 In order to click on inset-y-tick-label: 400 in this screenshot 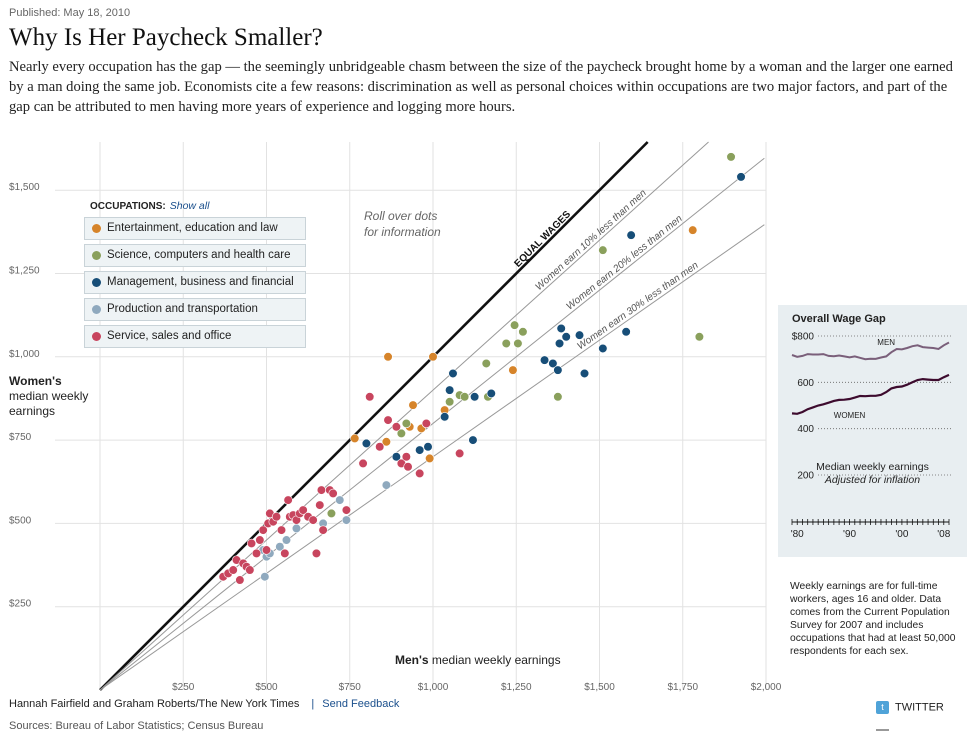, I will do `click(805, 429)`.